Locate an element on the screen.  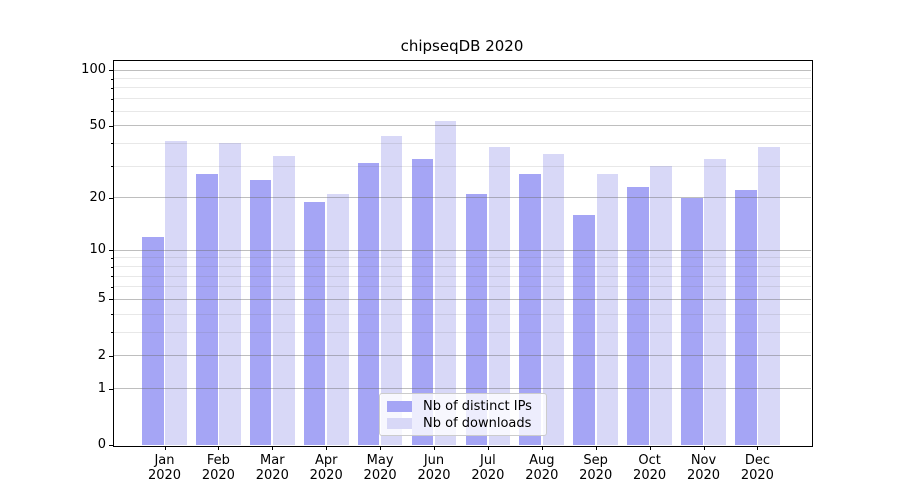
x-label-month: Jul is located at coordinates (488, 460).